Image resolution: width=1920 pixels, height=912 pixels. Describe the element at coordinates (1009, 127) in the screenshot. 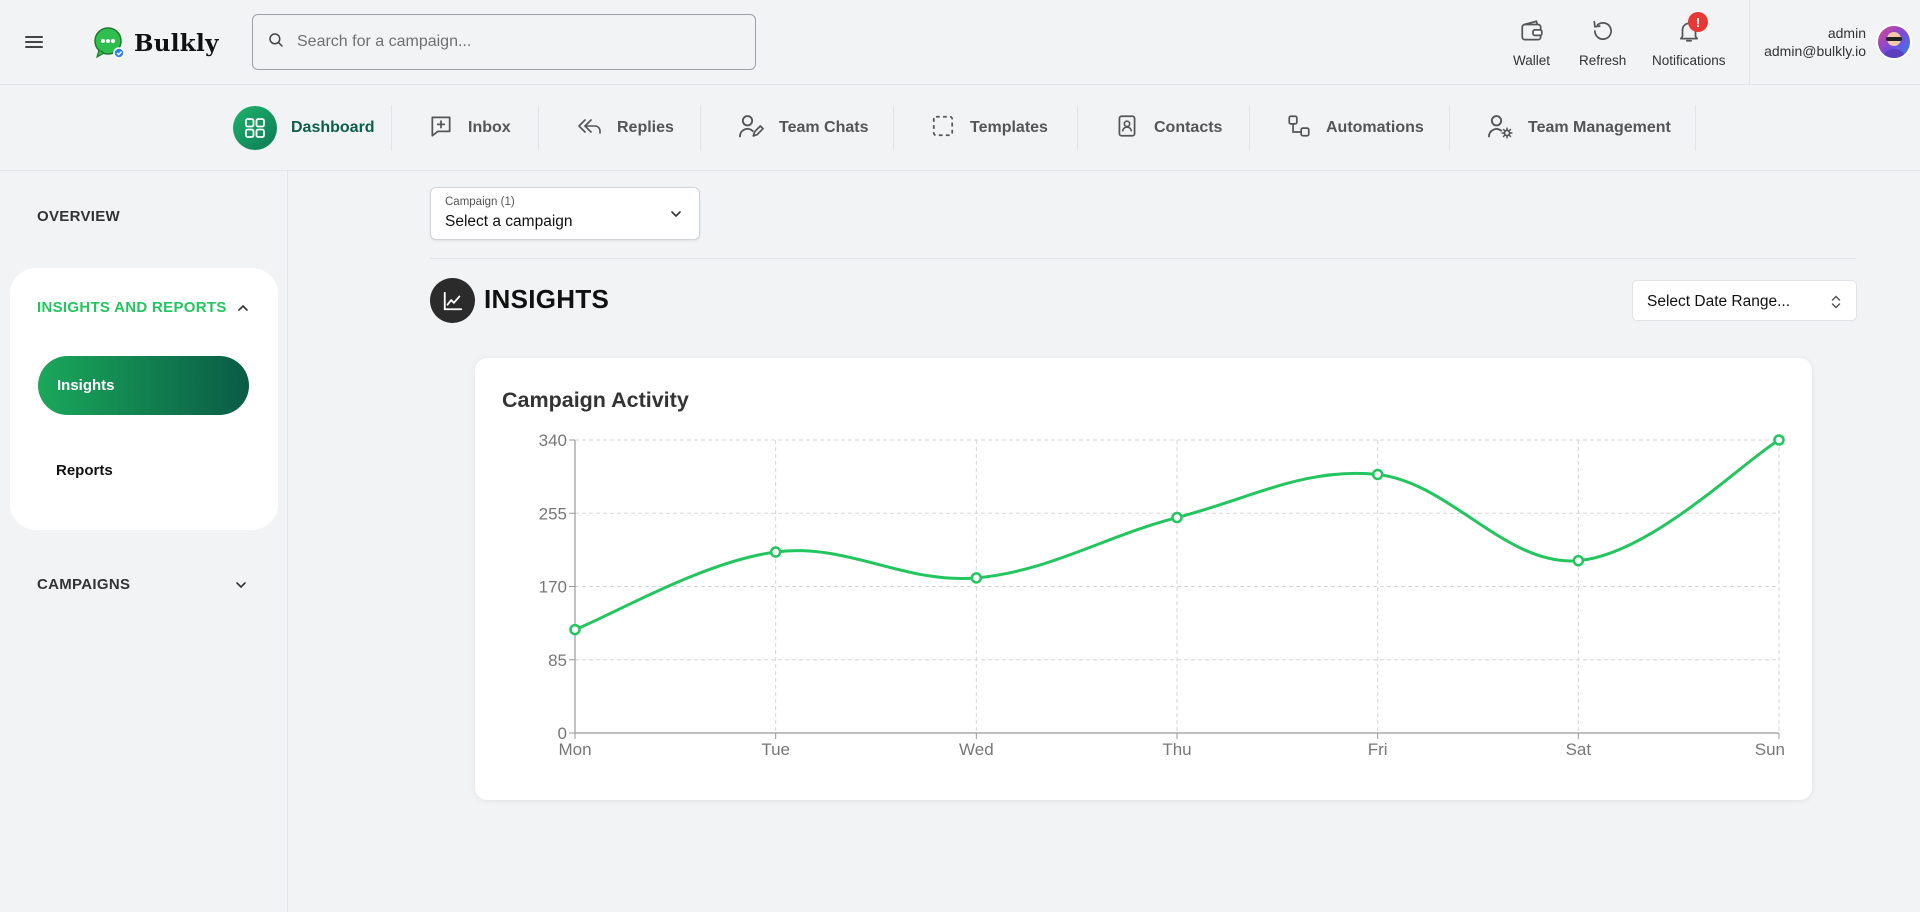

I see `nav-templates-label: Templates` at that location.